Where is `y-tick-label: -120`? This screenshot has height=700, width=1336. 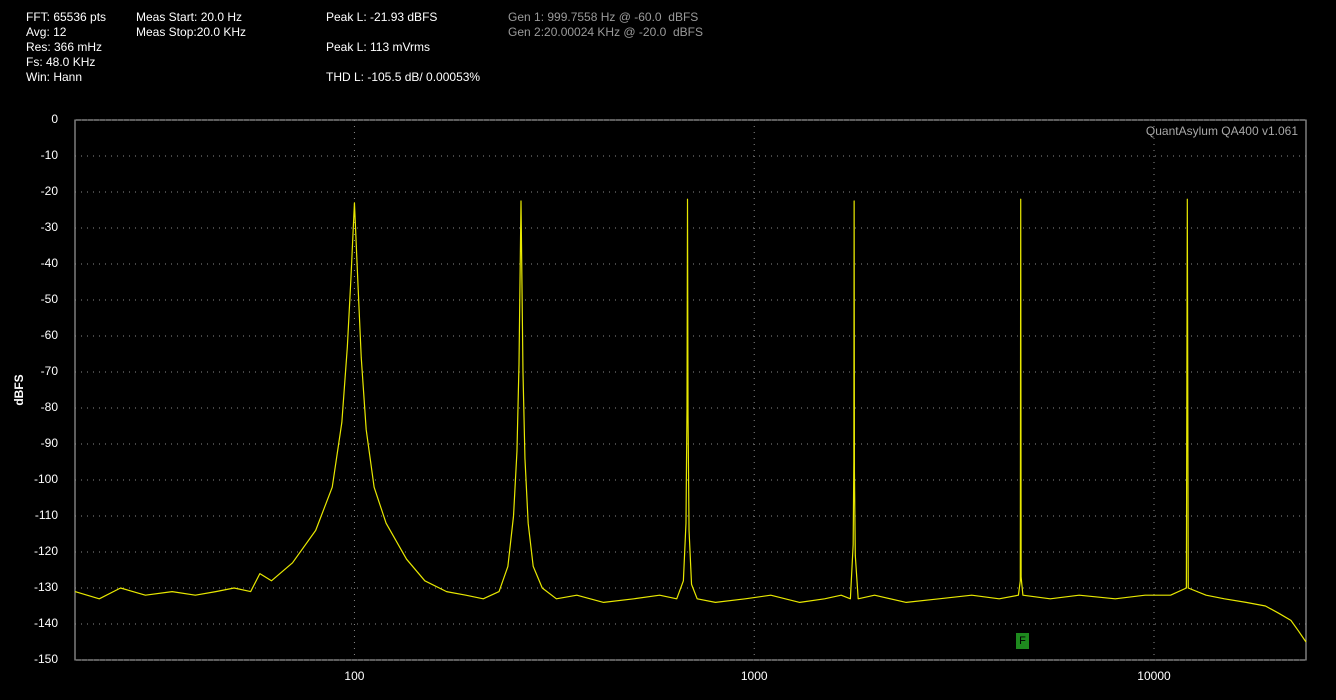
y-tick-label: -120 is located at coordinates (46, 551).